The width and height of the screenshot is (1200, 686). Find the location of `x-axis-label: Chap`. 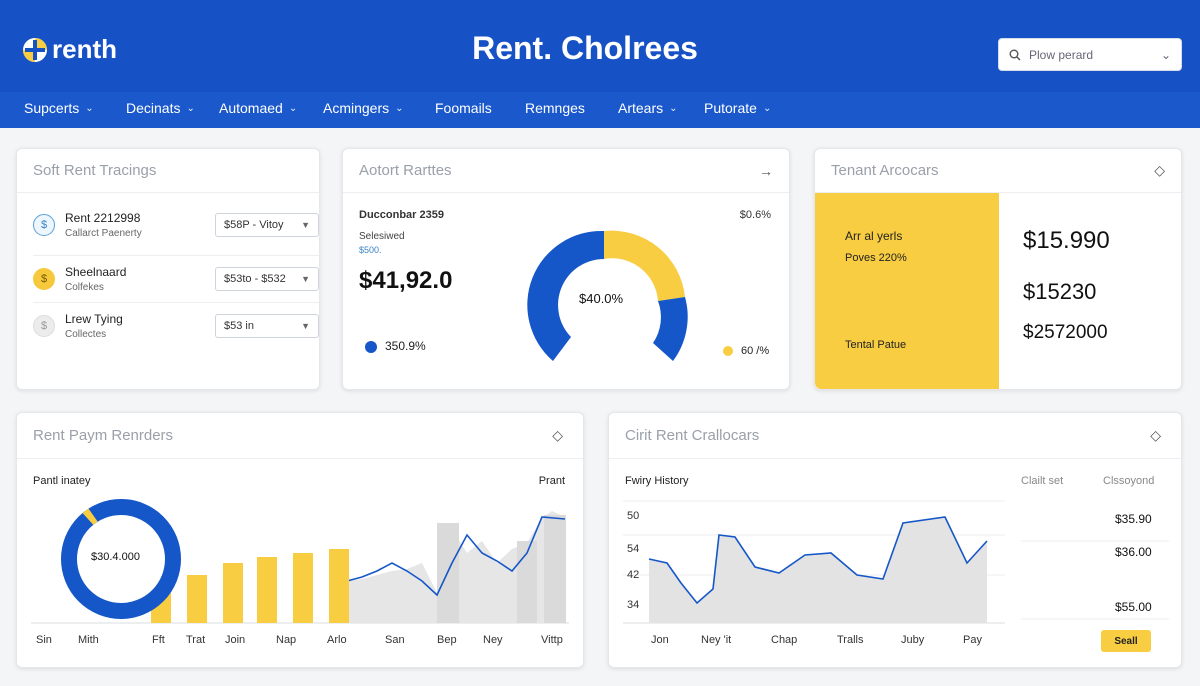

x-axis-label: Chap is located at coordinates (784, 640).